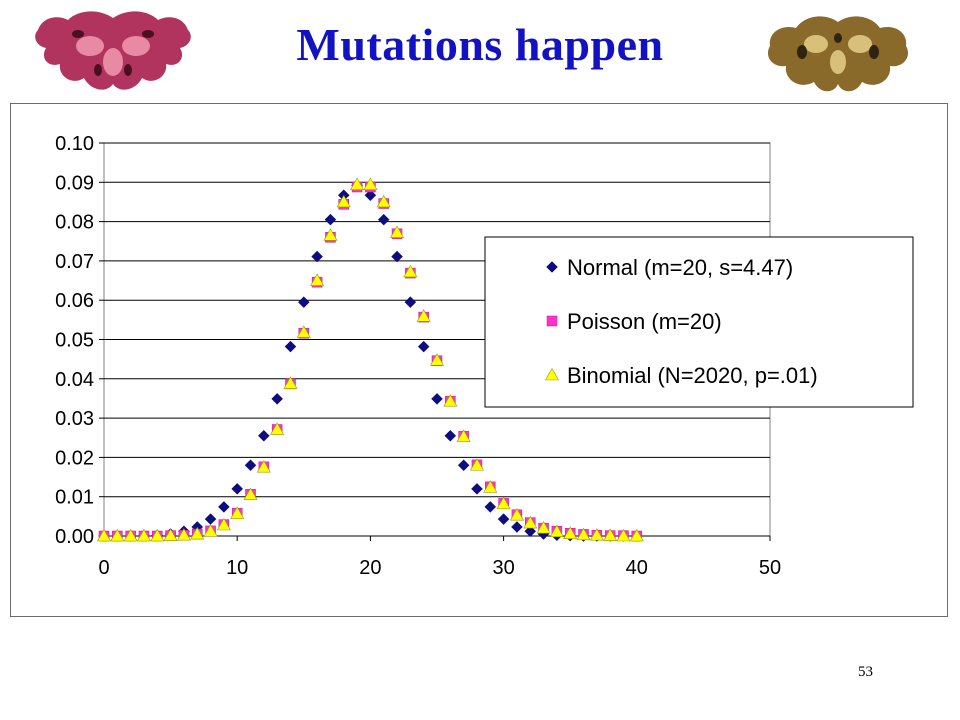 This screenshot has width=960, height=720. I want to click on legend-entry-binomial: Binomial (N=2020, p=.01), so click(692, 375).